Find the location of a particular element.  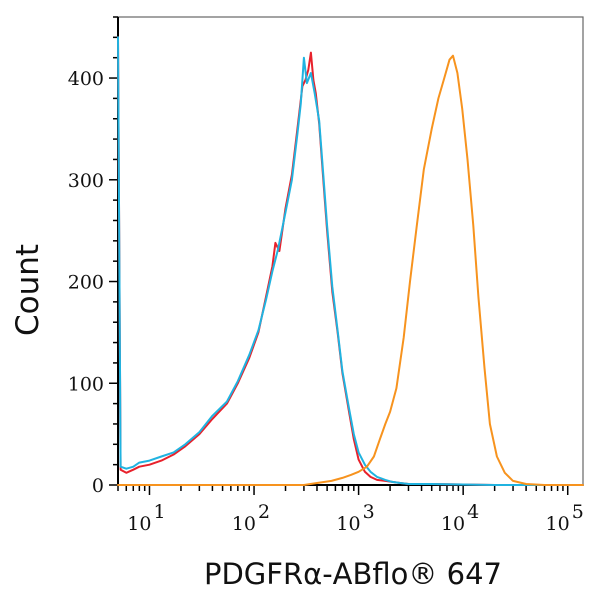

y-tick-label: 200 is located at coordinates (86, 283).